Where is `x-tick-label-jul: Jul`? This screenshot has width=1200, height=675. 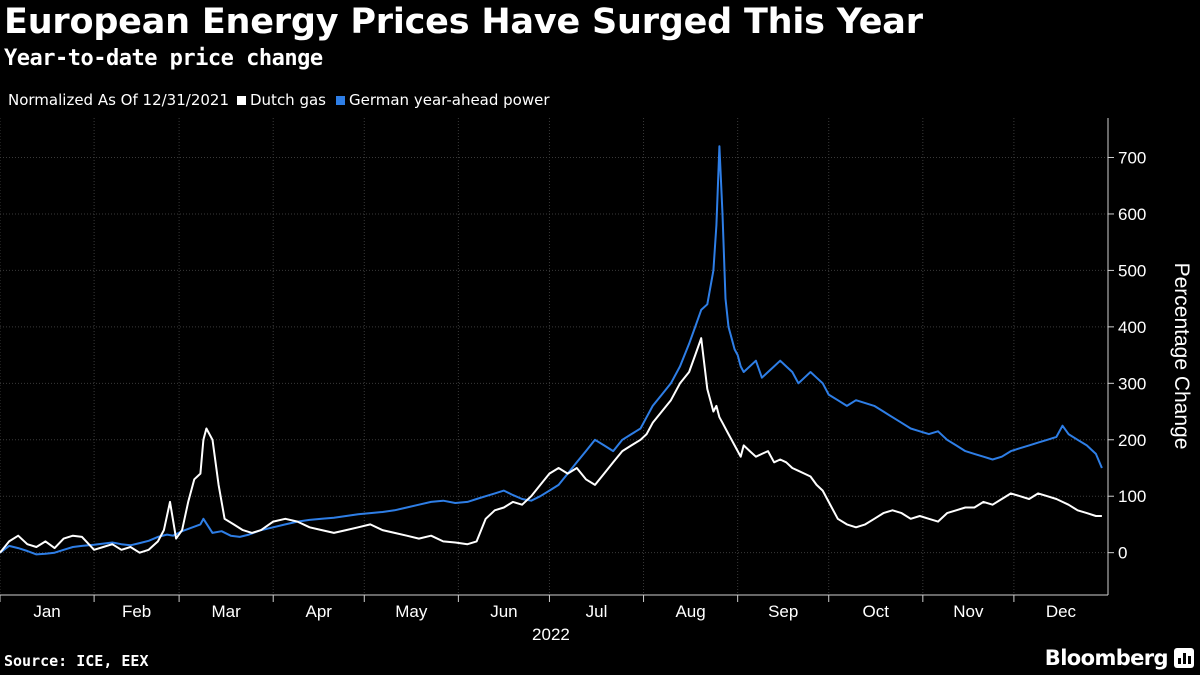
x-tick-label-jul: Jul is located at coordinates (597, 611).